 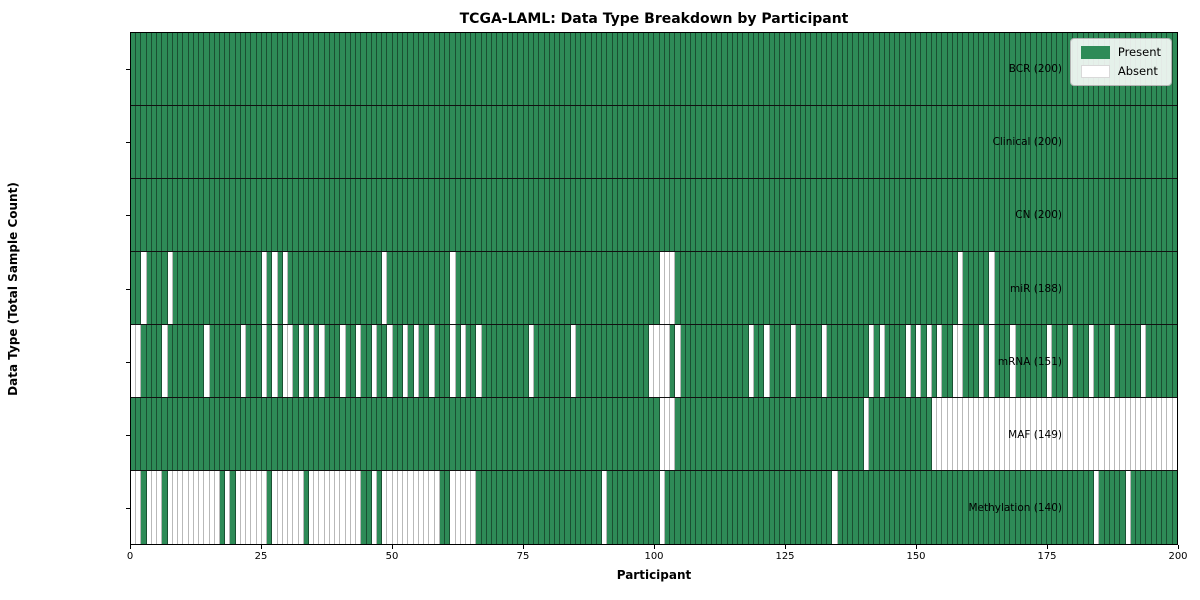 I want to click on x-tick-label: 100, so click(x=654, y=556).